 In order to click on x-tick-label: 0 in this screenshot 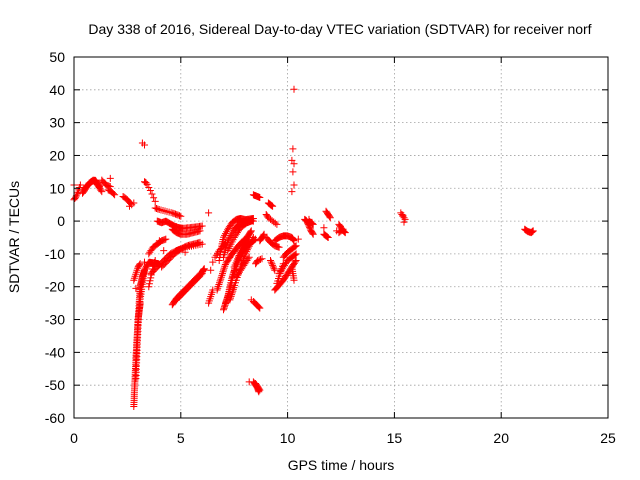, I will do `click(74, 438)`.